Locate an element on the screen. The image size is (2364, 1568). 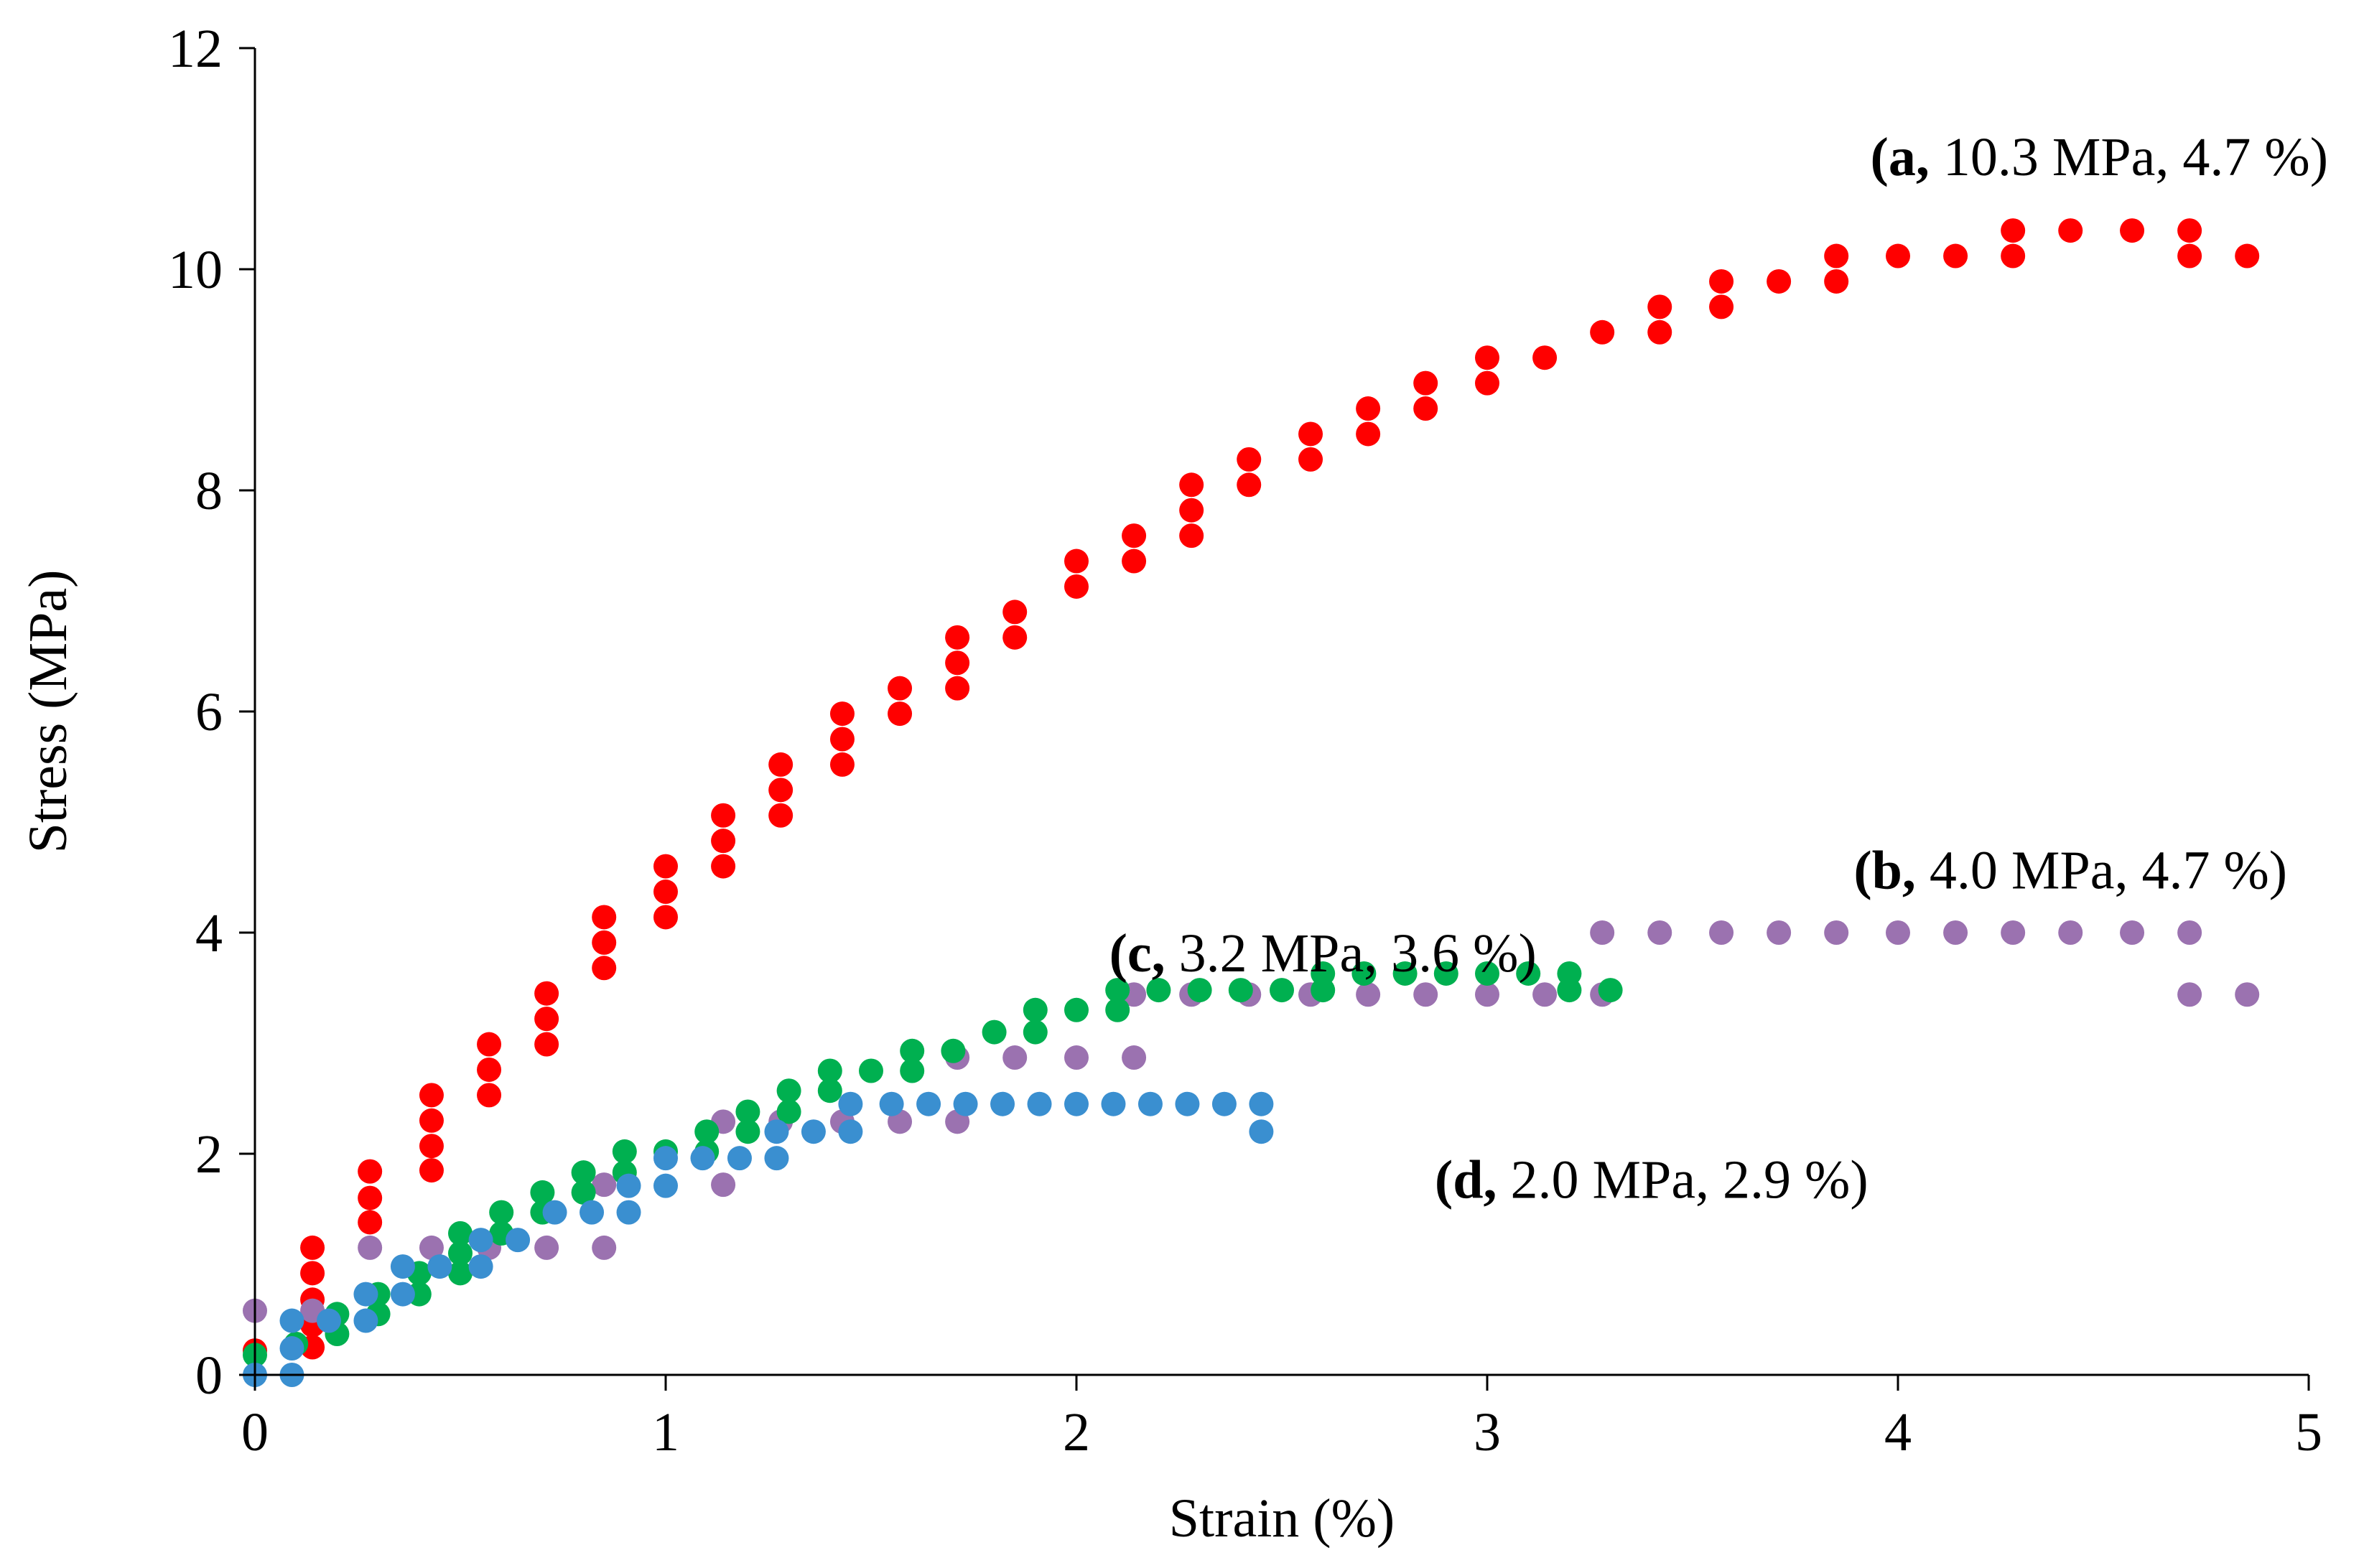
series-d is located at coordinates (758, 1239).